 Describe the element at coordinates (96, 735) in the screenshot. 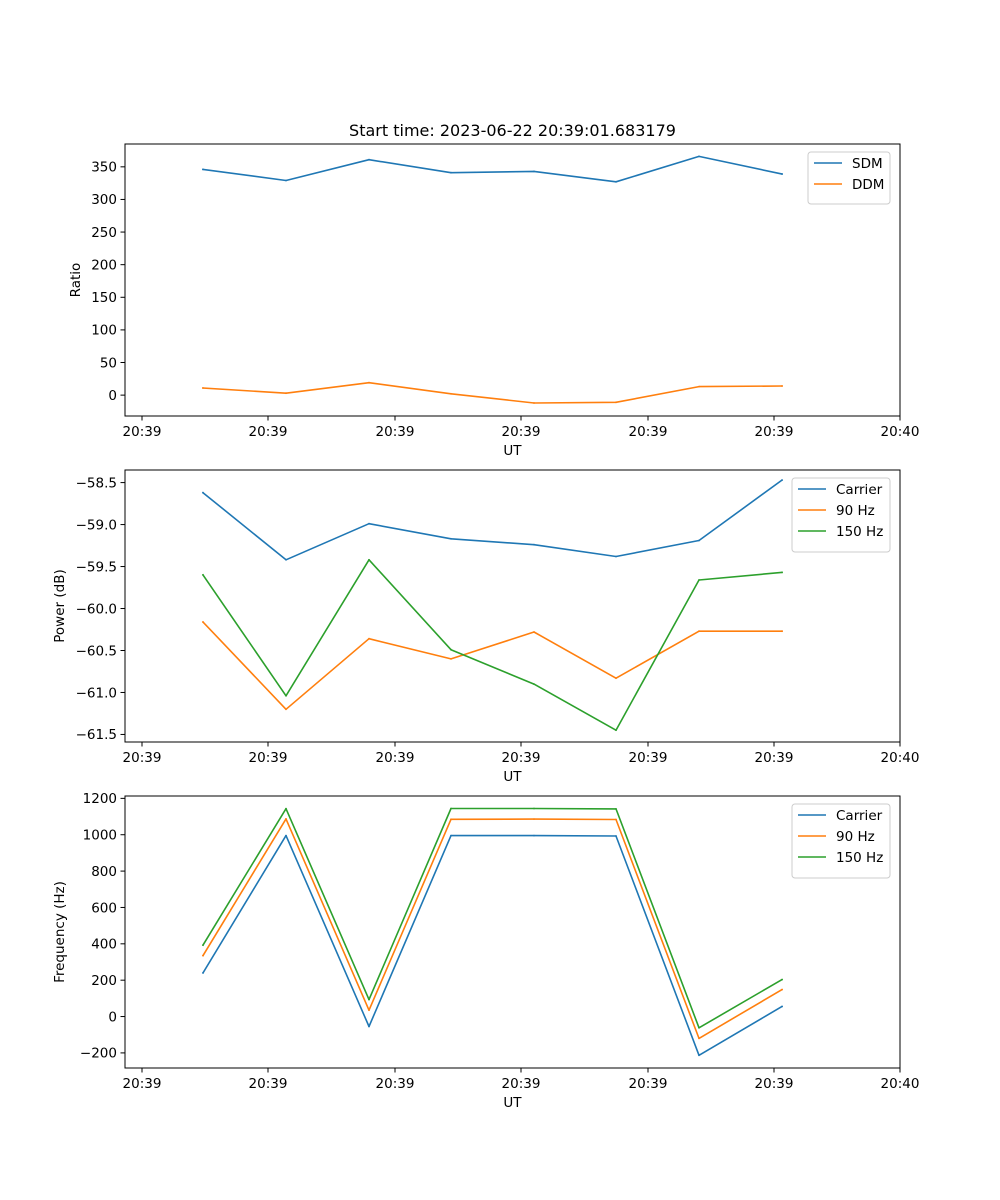

I see `y-tick-label: −61.5` at that location.